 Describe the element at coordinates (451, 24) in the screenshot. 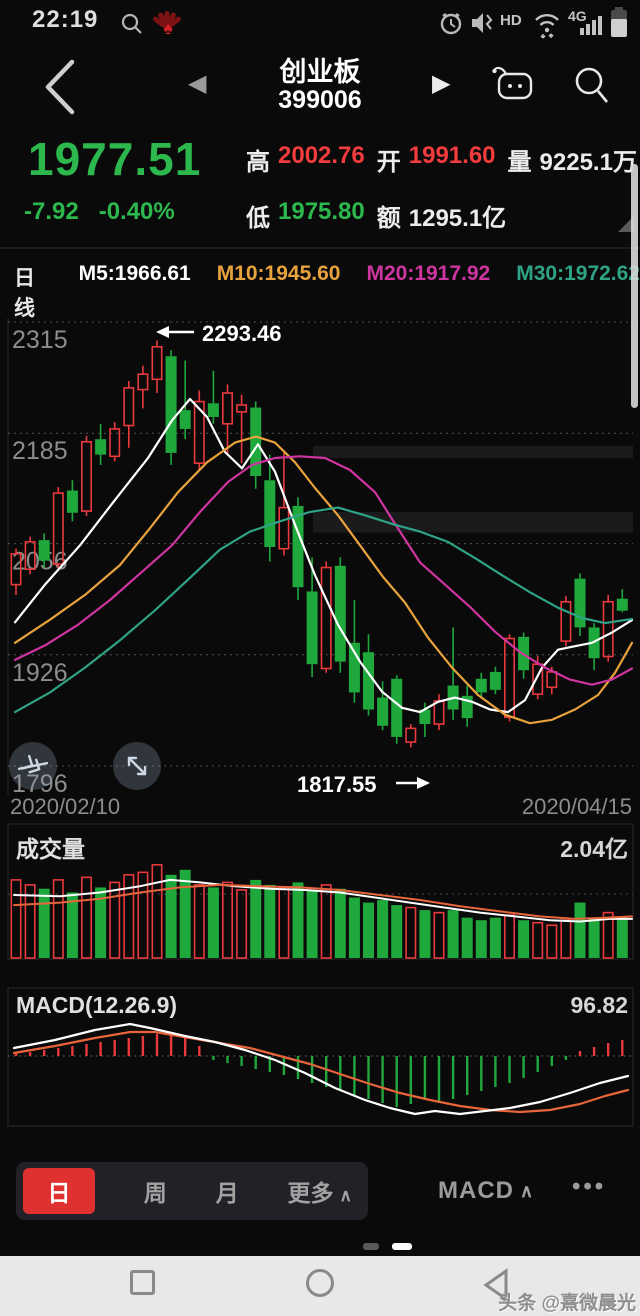

I see `status-alarm-icon` at that location.